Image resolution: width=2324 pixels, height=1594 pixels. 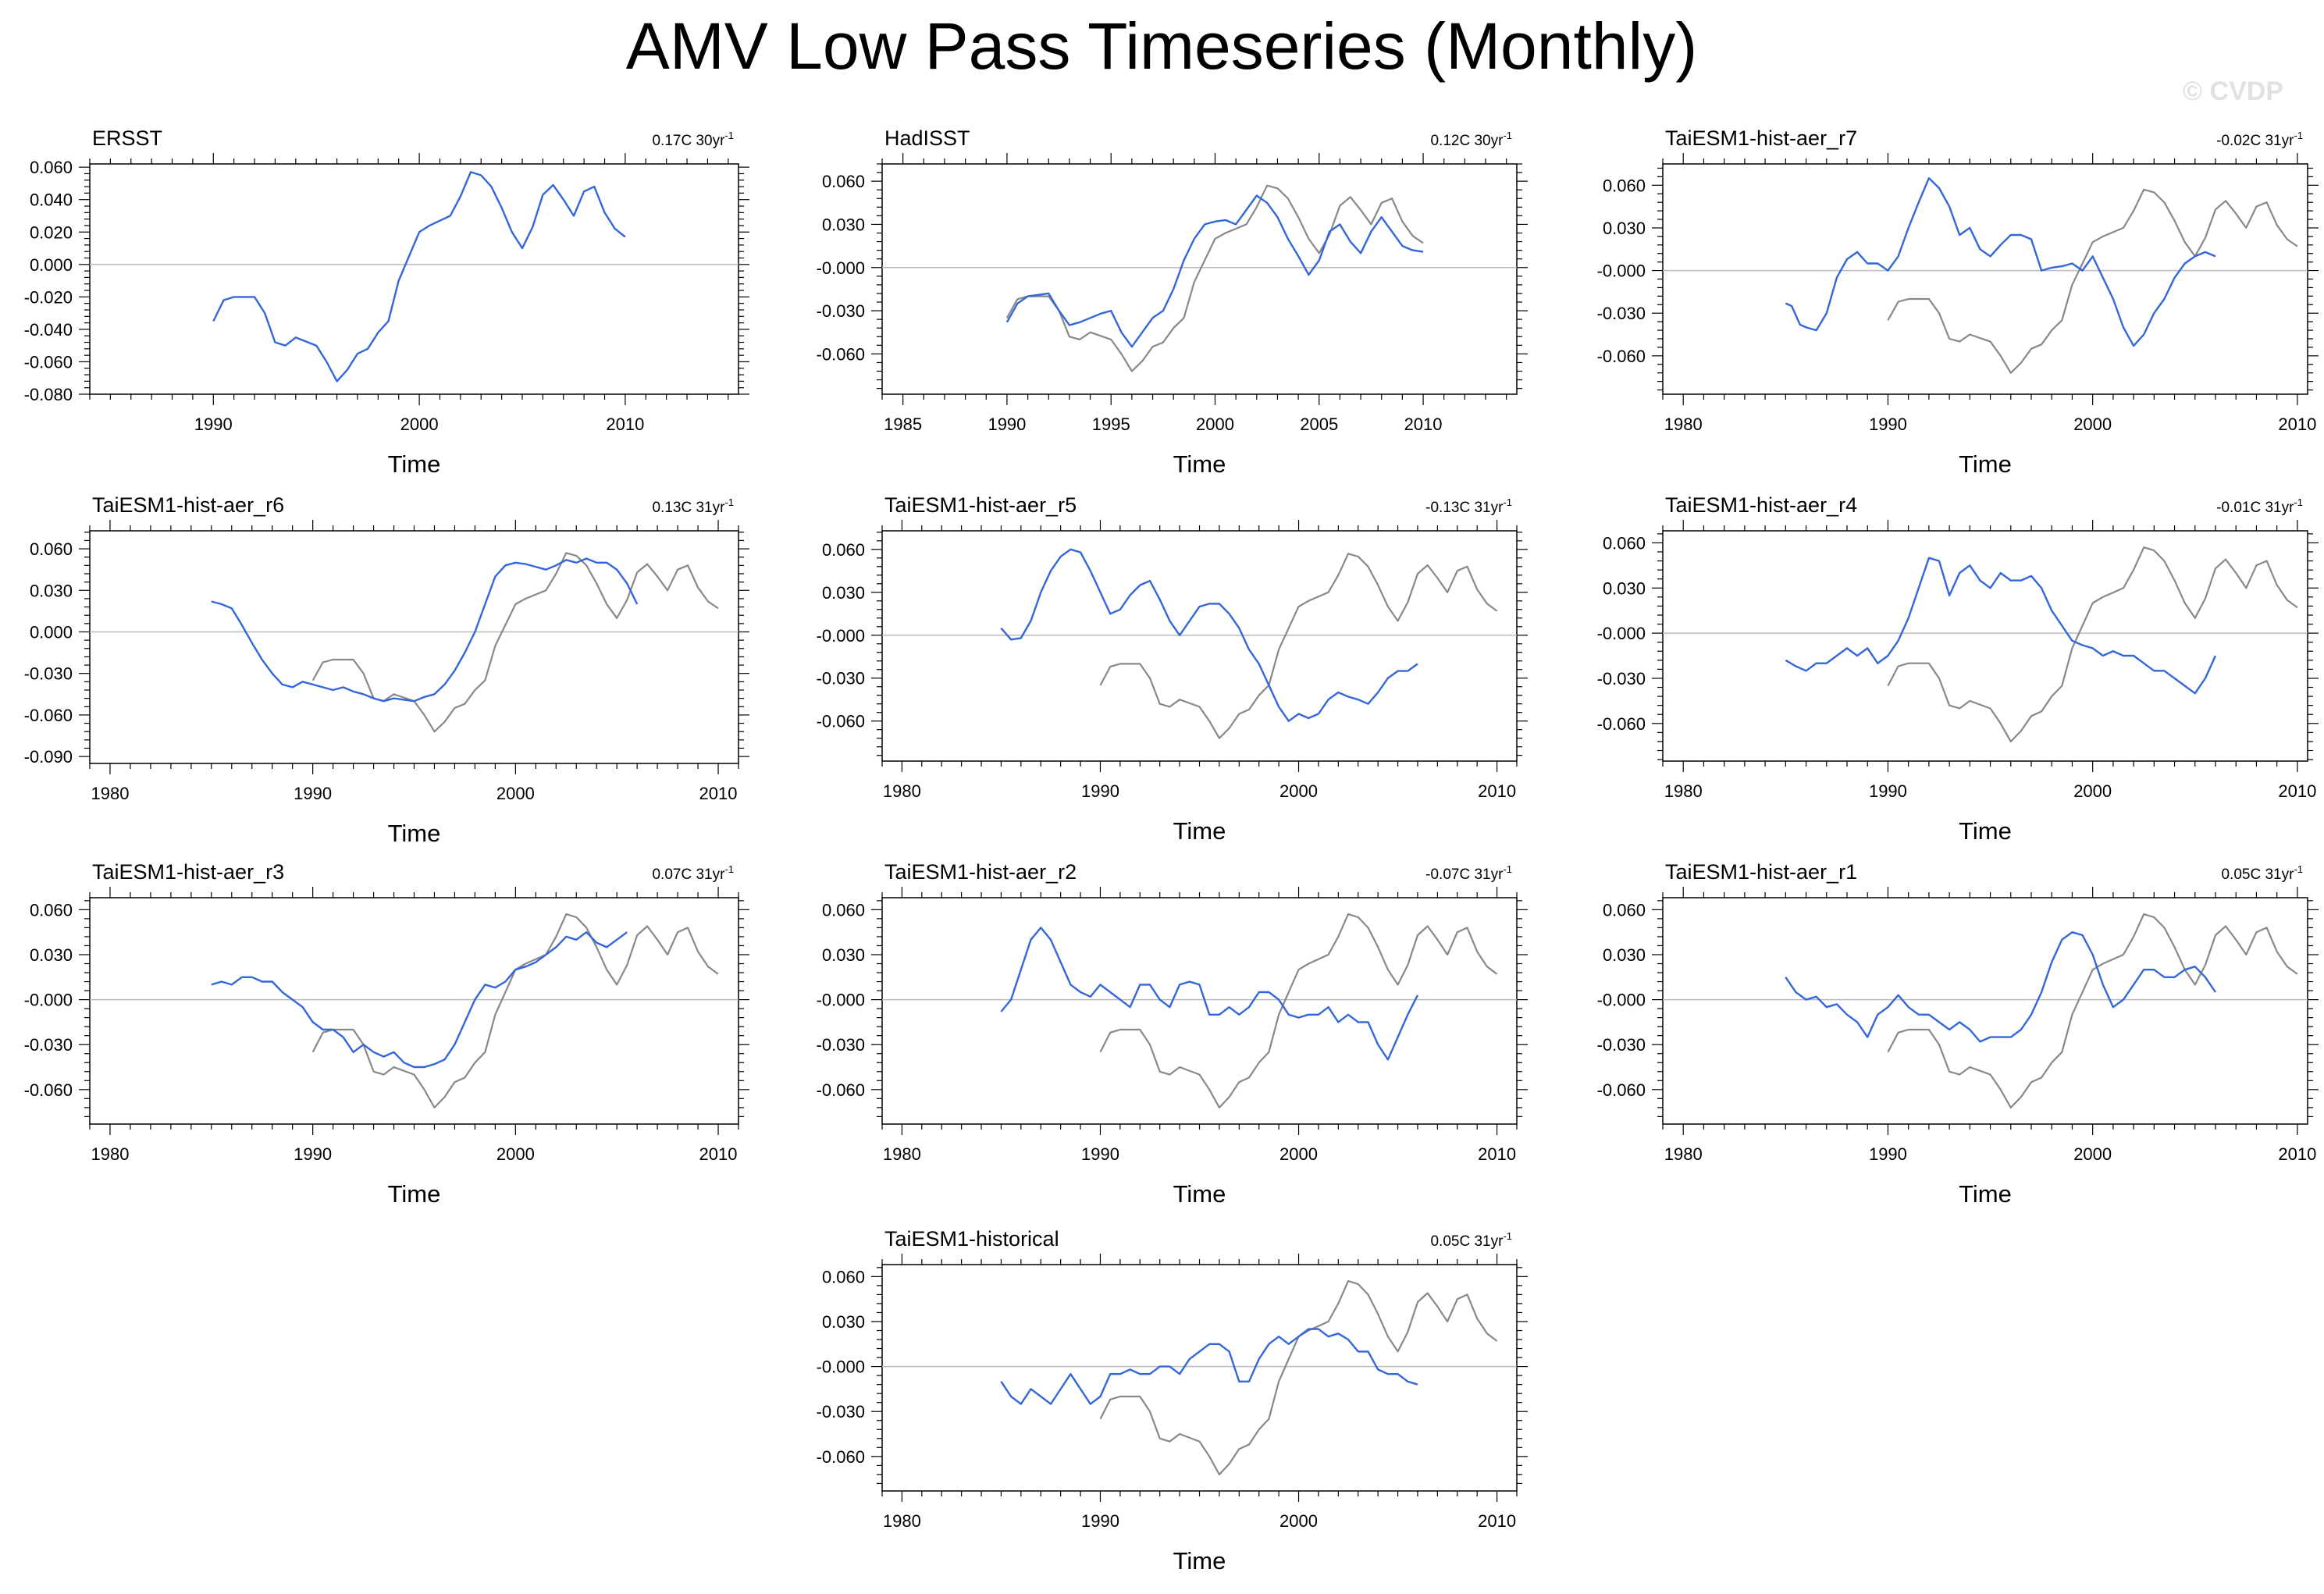 I want to click on trend-label: 0.05C 31yr-1, so click(x=2262, y=873).